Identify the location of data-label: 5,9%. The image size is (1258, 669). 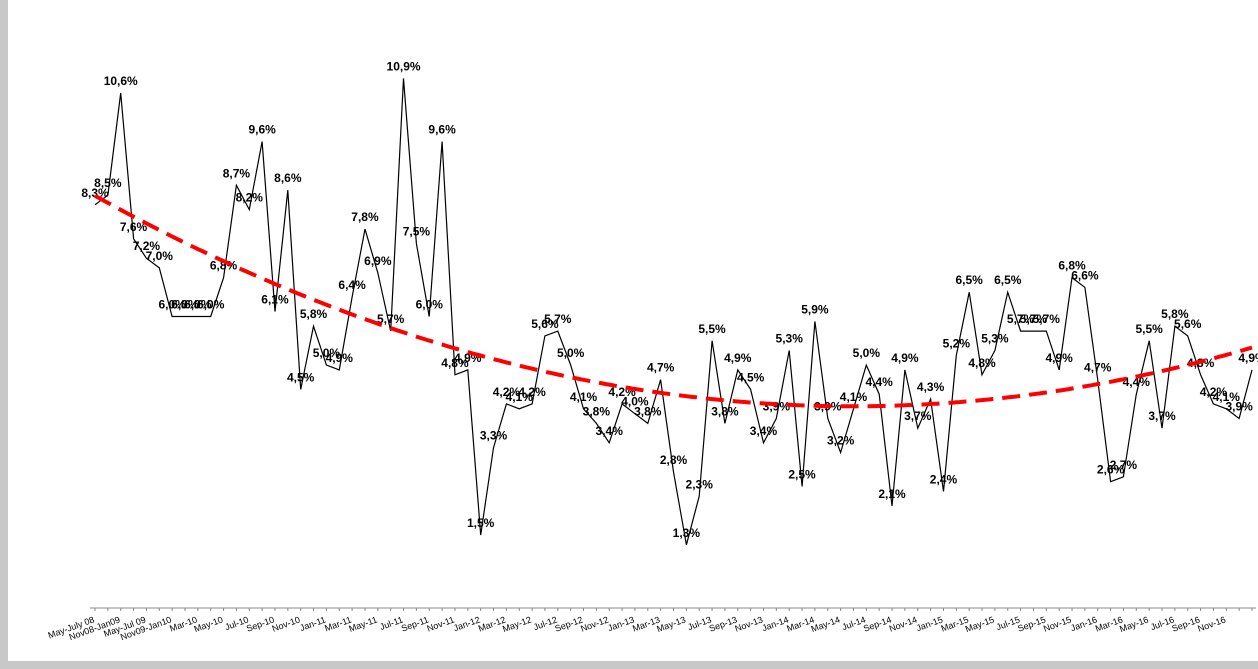
(815, 309).